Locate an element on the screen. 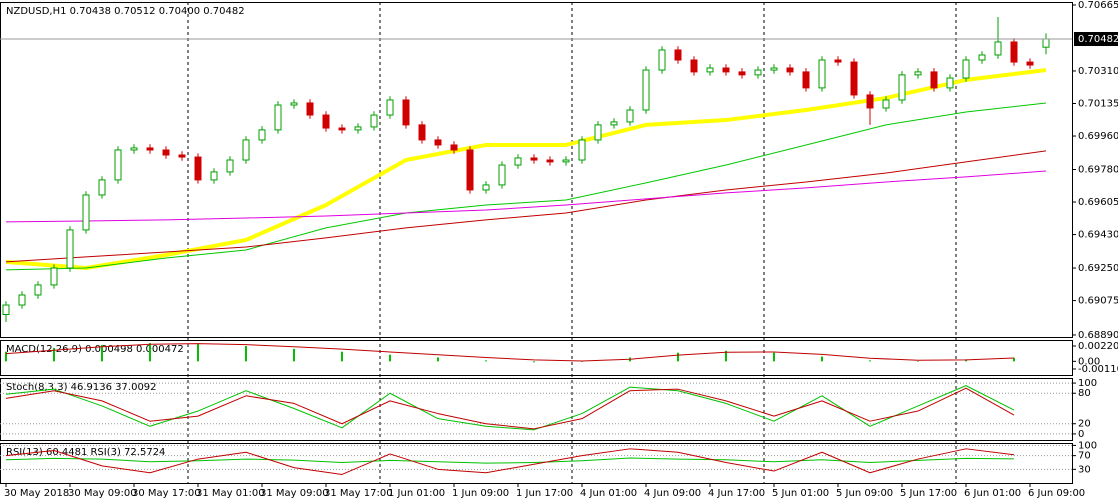 Image resolution: width=1118 pixels, height=502 pixels. x-tick-label: 31 May 09:00 is located at coordinates (294, 493).